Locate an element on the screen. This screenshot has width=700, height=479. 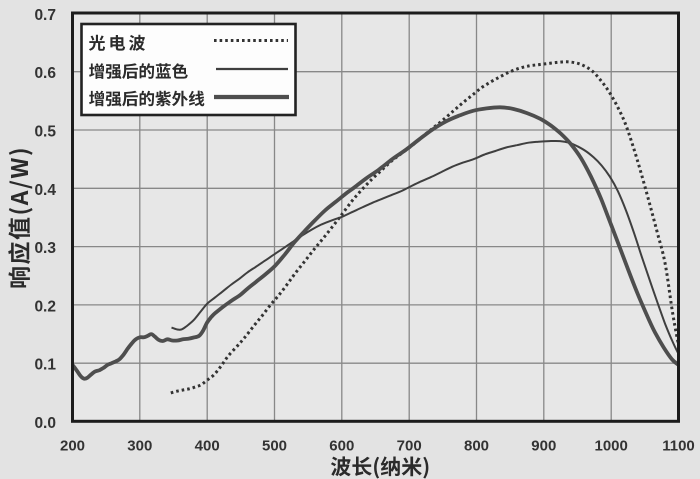
svg-text: 0.4 is located at coordinates (45, 190).